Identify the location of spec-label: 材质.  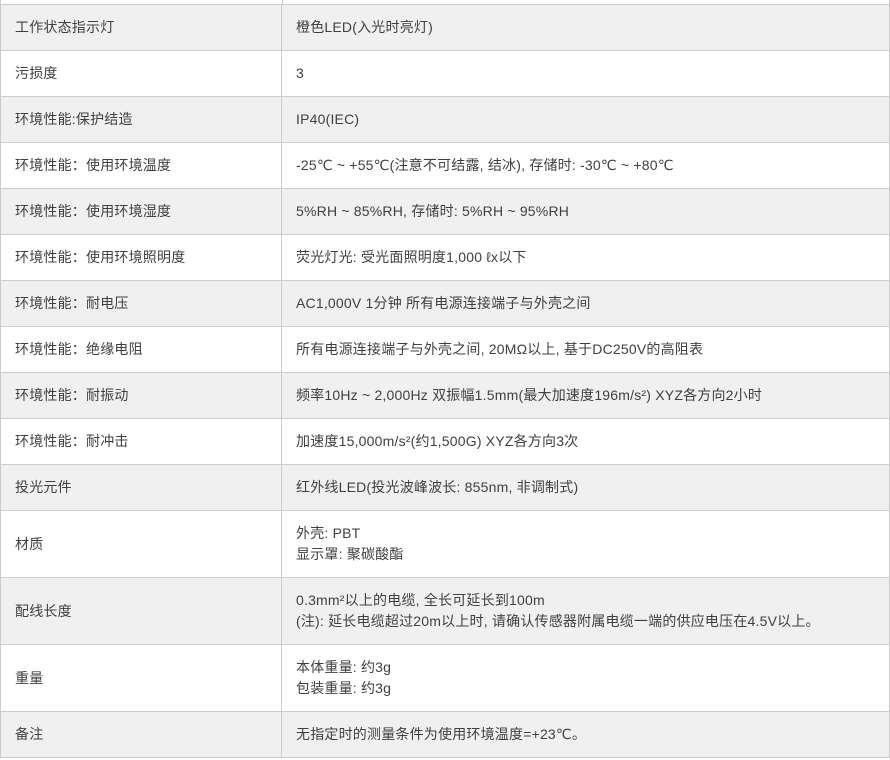
(141, 544).